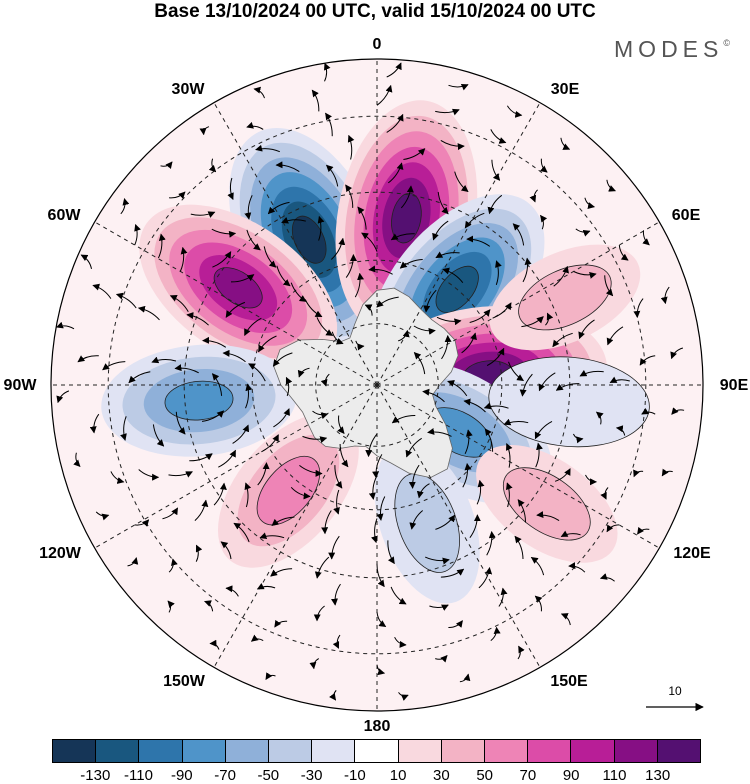 The width and height of the screenshot is (750, 784). I want to click on latitude-circle, so click(377, 385).